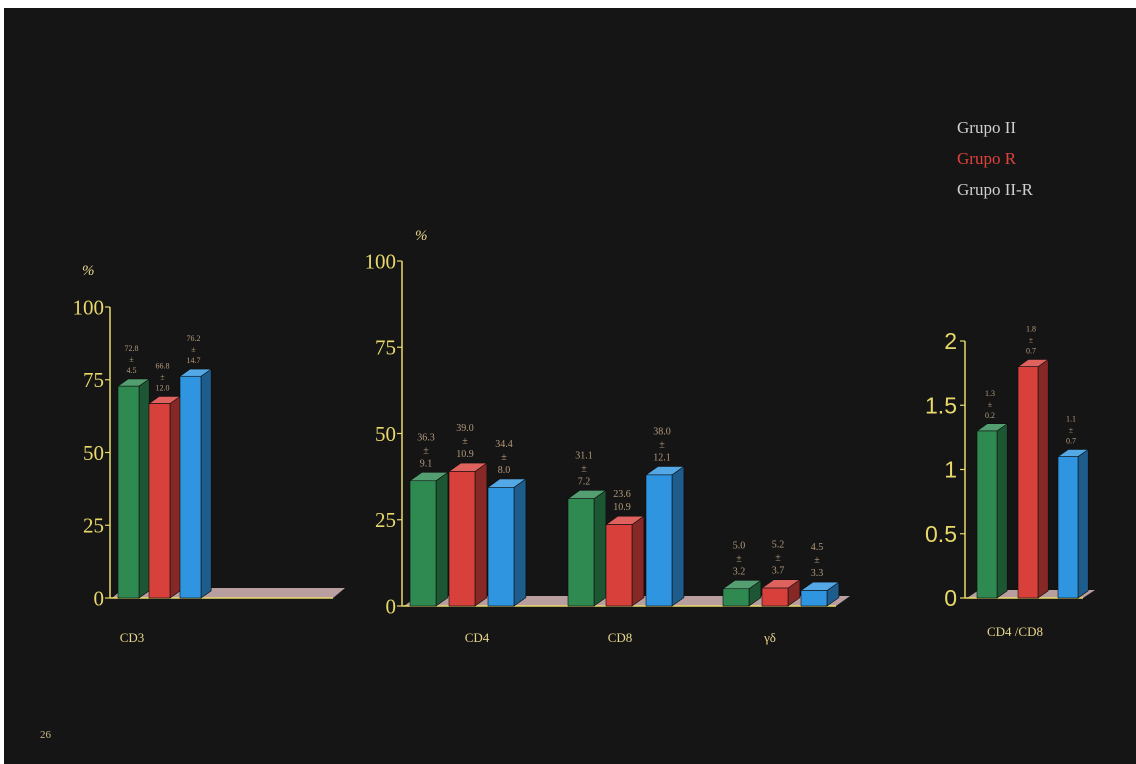  Describe the element at coordinates (990, 415) in the screenshot. I see `data-label: 0.2` at that location.